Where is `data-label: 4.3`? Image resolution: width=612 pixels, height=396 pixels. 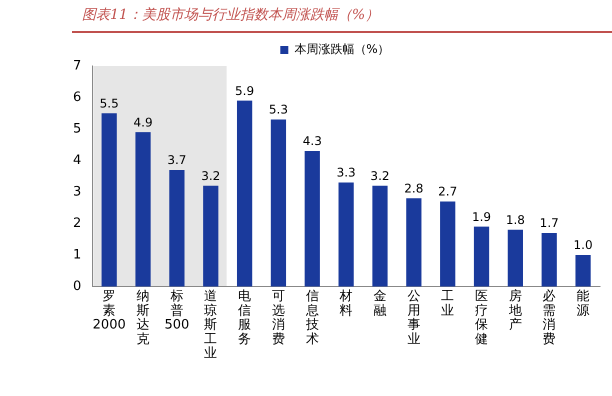
data-label: 4.3 is located at coordinates (312, 141).